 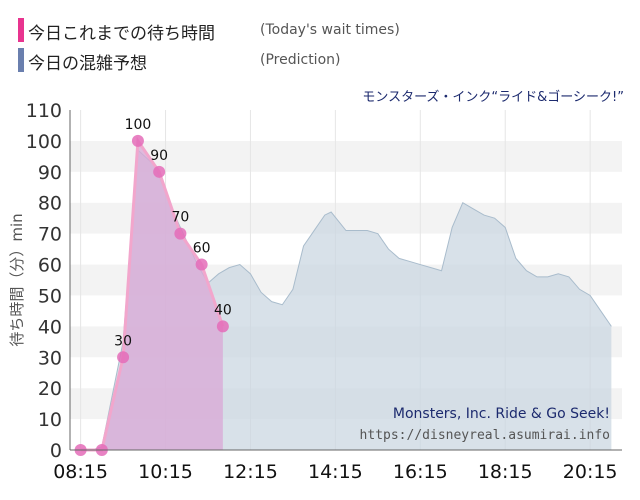 I want to click on legend-sub-today: (Today's wait times), so click(x=330, y=30).